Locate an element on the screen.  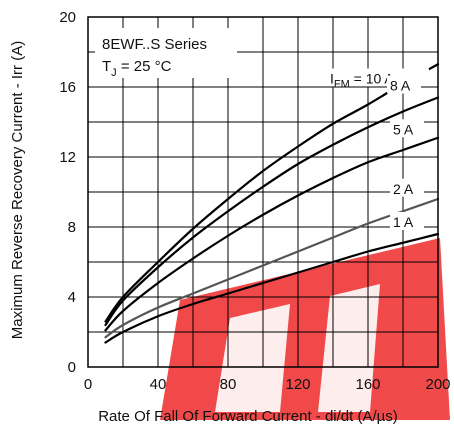
x-tick-label: 80 is located at coordinates (228, 384).